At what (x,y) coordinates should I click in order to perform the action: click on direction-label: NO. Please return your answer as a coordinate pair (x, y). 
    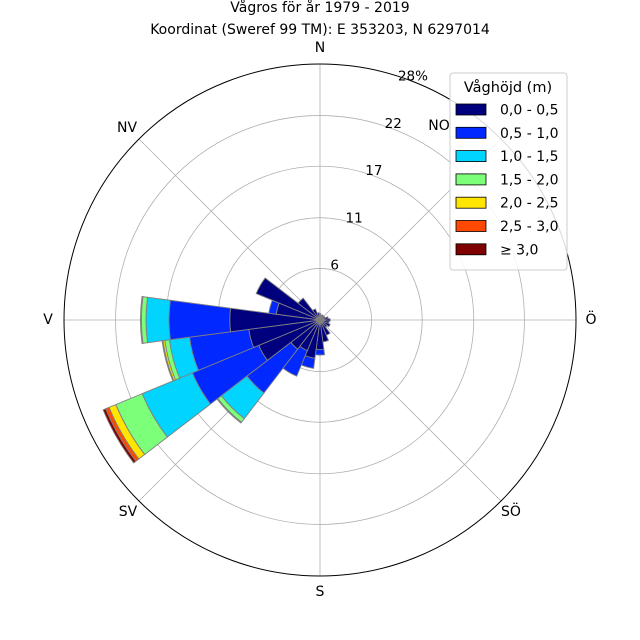
    Looking at the image, I should click on (439, 126).